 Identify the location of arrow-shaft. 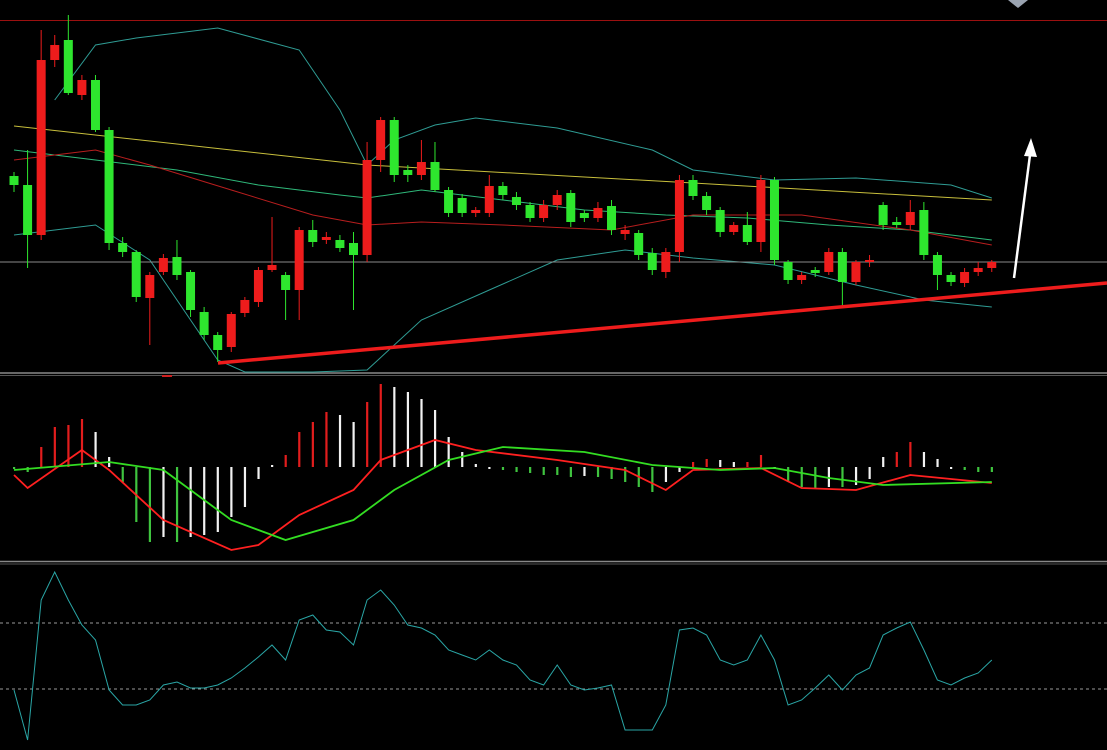
(1022, 216).